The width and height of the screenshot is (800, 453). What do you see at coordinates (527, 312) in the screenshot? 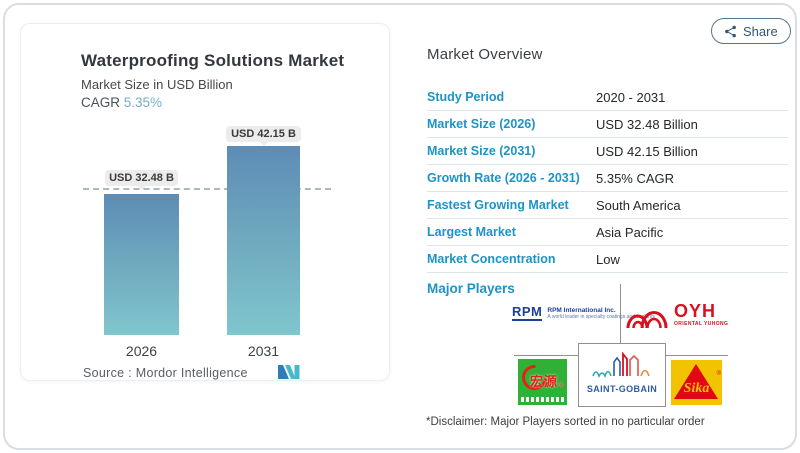
I see `rpm-mark-icon: RPM` at bounding box center [527, 312].